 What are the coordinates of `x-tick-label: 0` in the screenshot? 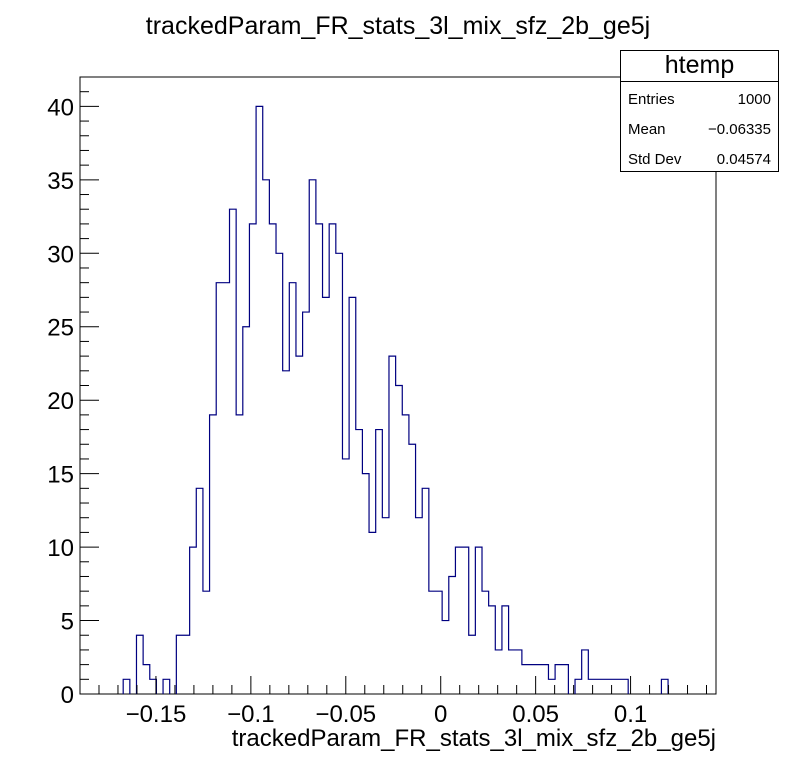 It's located at (440, 714).